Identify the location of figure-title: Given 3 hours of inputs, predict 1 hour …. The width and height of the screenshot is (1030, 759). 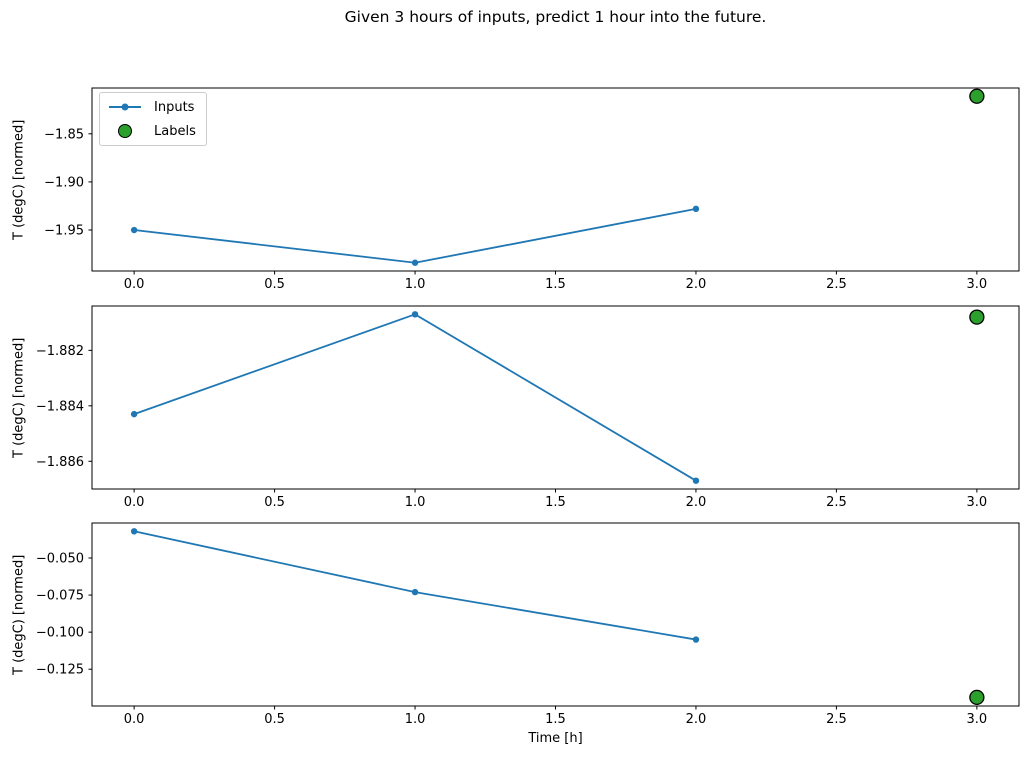
(555, 17).